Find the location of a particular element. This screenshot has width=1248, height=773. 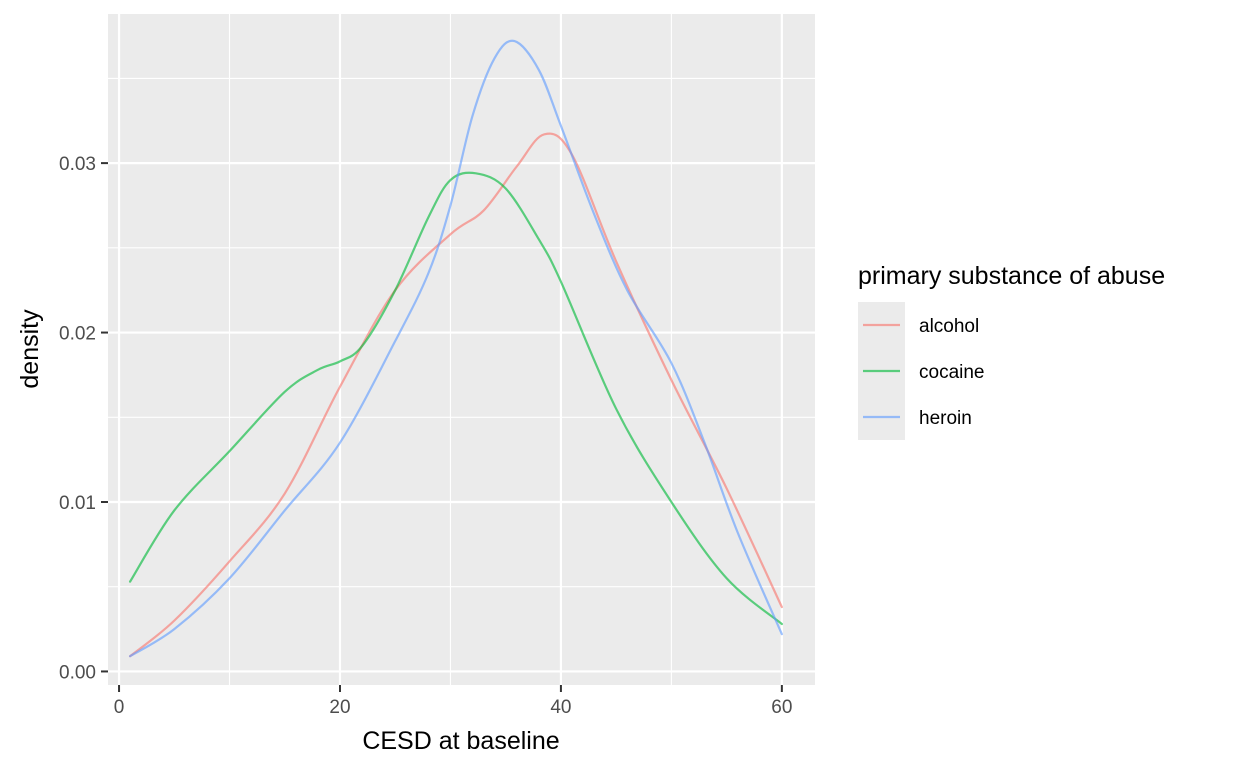

x-tick-label: 20 is located at coordinates (339, 707).